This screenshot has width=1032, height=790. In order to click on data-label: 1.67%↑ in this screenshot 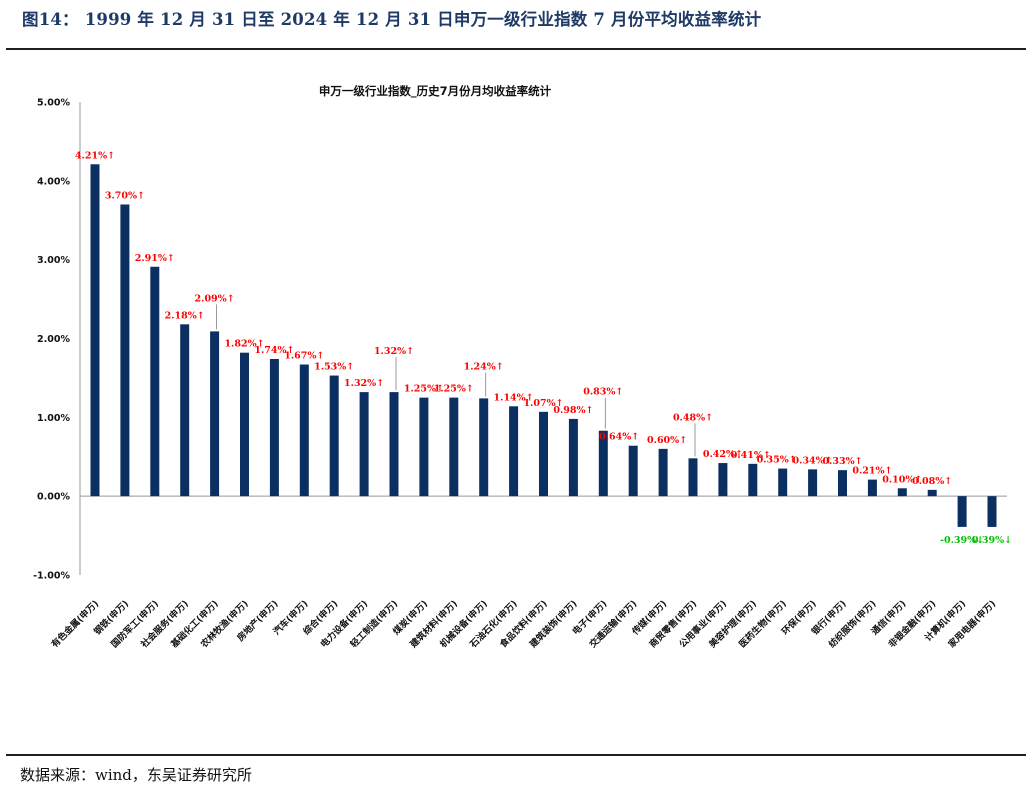, I will do `click(304, 356)`.